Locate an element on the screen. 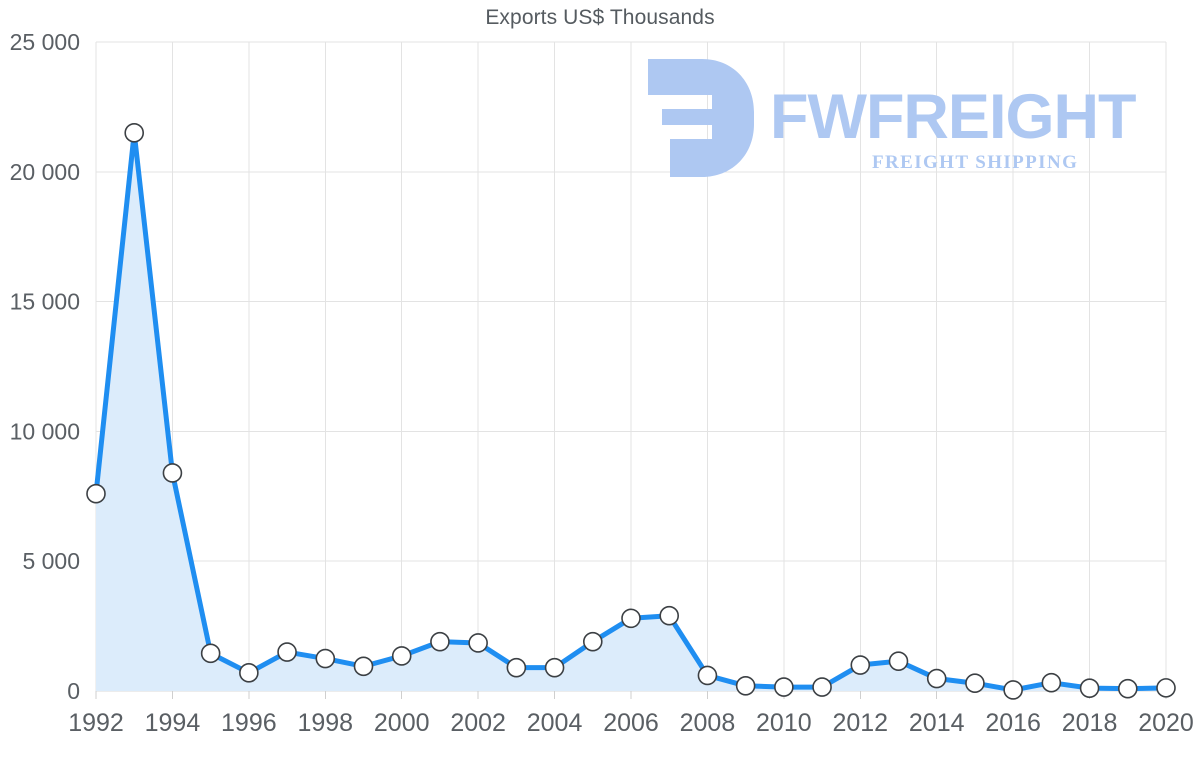 This screenshot has width=1200, height=763. x-axis-tick-label: 2020 is located at coordinates (1166, 723).